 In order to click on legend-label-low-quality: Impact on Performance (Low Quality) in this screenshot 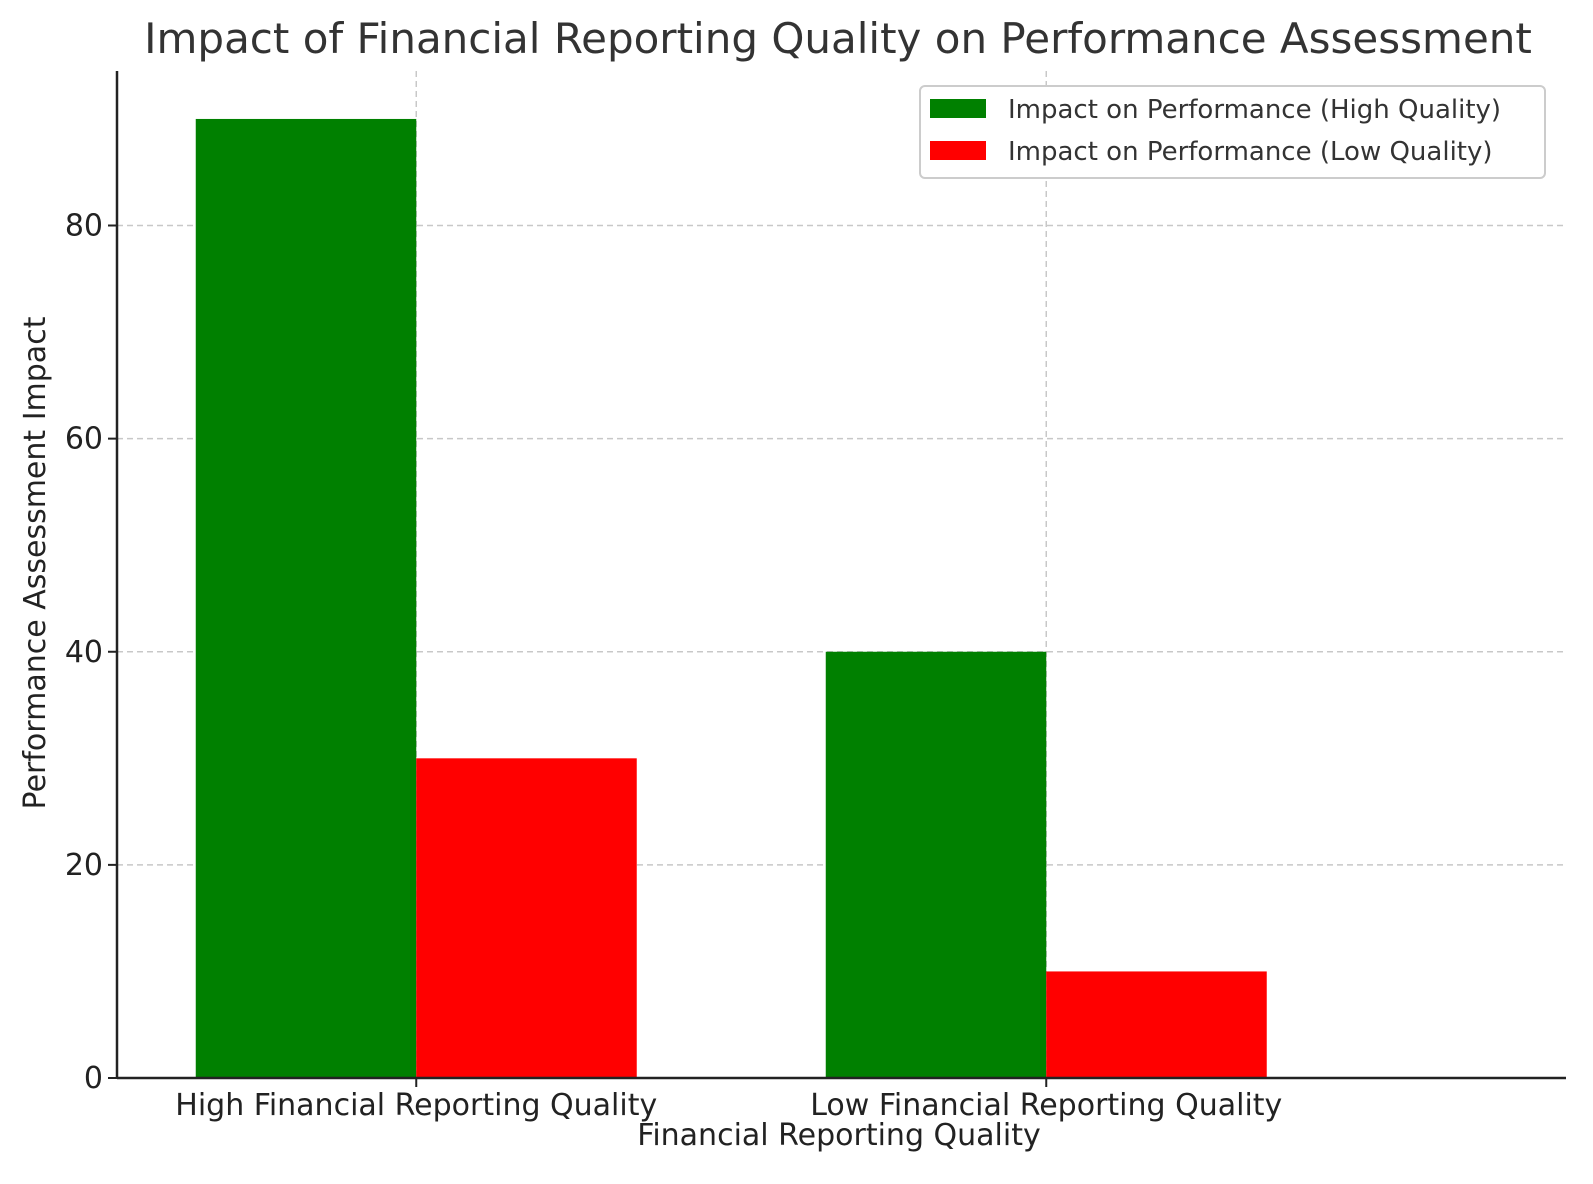, I will do `click(1250, 152)`.